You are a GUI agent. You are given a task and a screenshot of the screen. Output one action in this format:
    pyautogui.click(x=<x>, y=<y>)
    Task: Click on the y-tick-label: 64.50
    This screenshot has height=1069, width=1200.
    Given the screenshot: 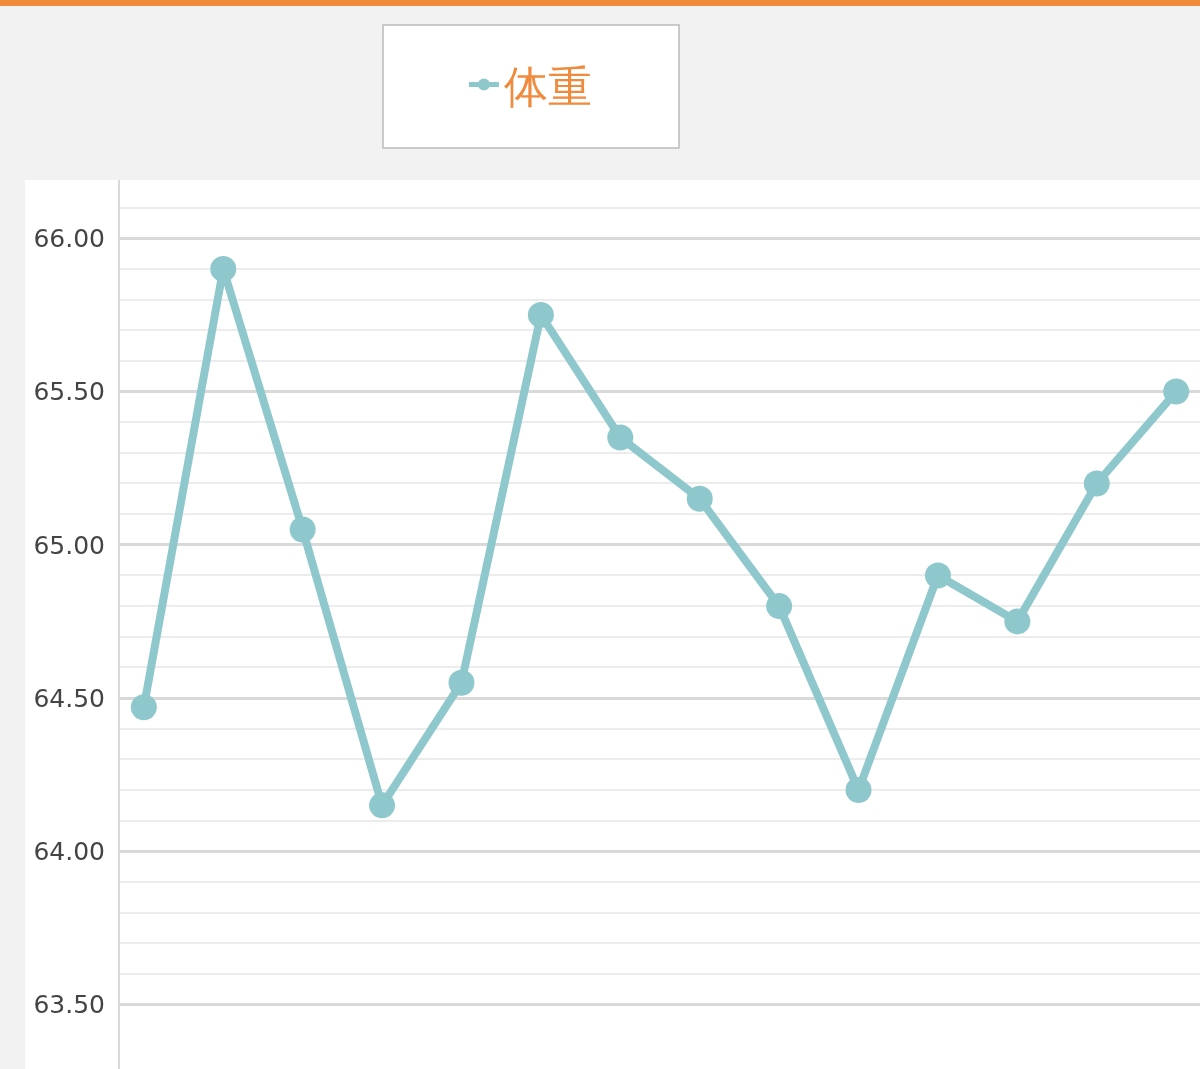 What is the action you would take?
    pyautogui.click(x=69, y=698)
    